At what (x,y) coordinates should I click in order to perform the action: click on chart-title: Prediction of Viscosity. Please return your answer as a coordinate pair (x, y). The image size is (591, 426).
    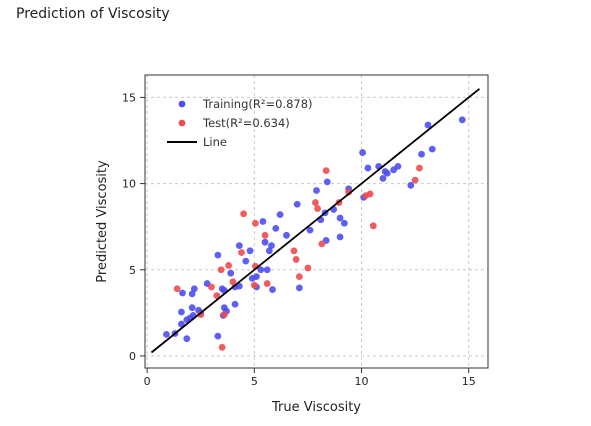
    Looking at the image, I should click on (93, 14).